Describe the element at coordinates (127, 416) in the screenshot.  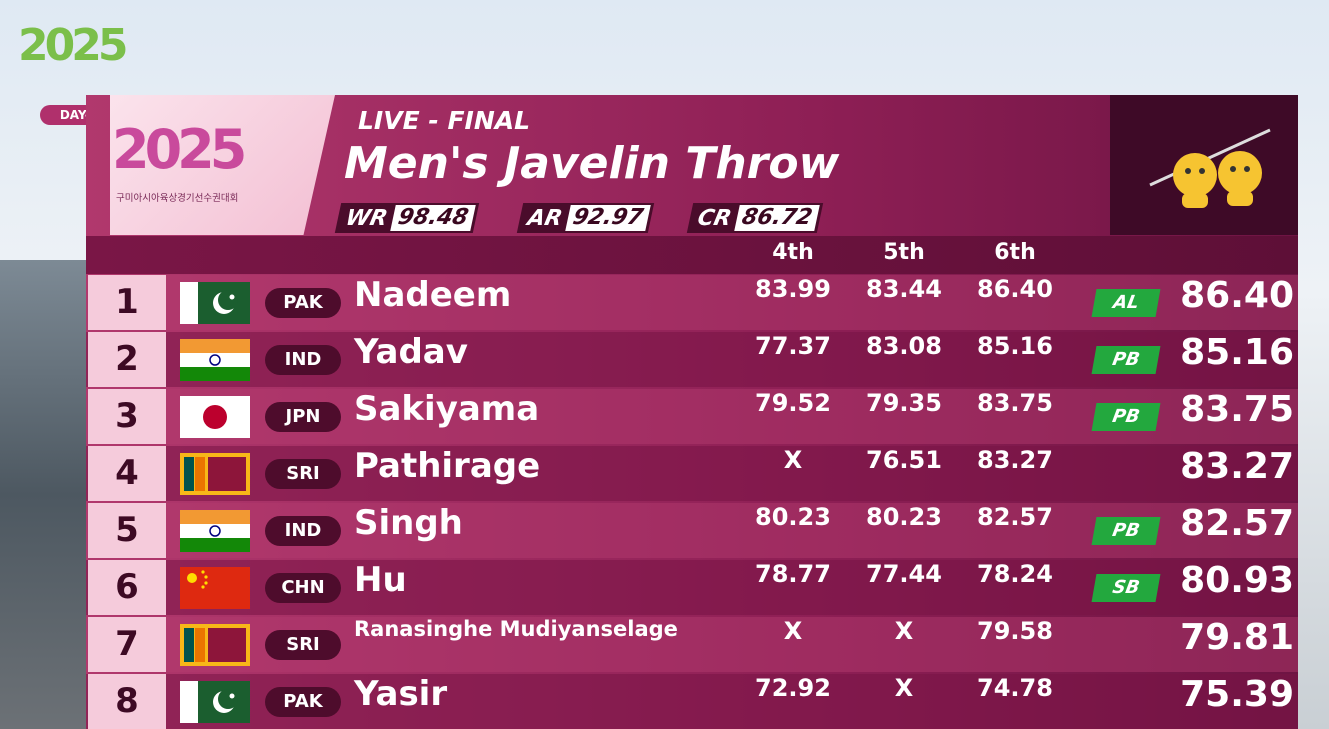
I see `rank: 3` at that location.